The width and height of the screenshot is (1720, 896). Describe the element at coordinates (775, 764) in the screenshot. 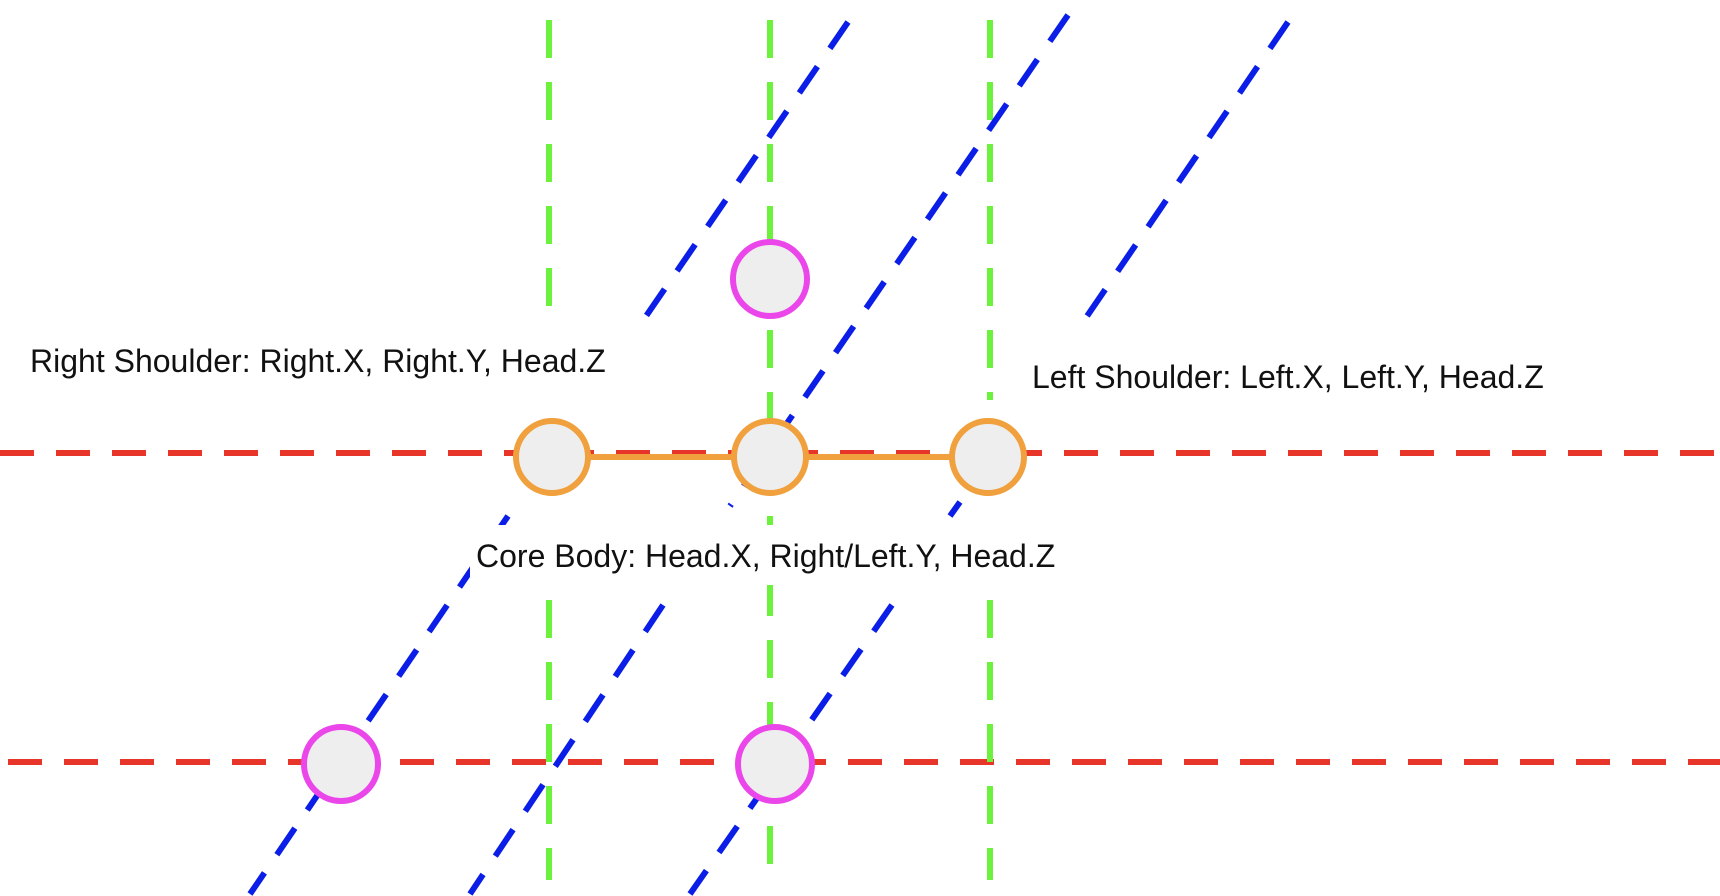

I see `left-reference-point` at that location.